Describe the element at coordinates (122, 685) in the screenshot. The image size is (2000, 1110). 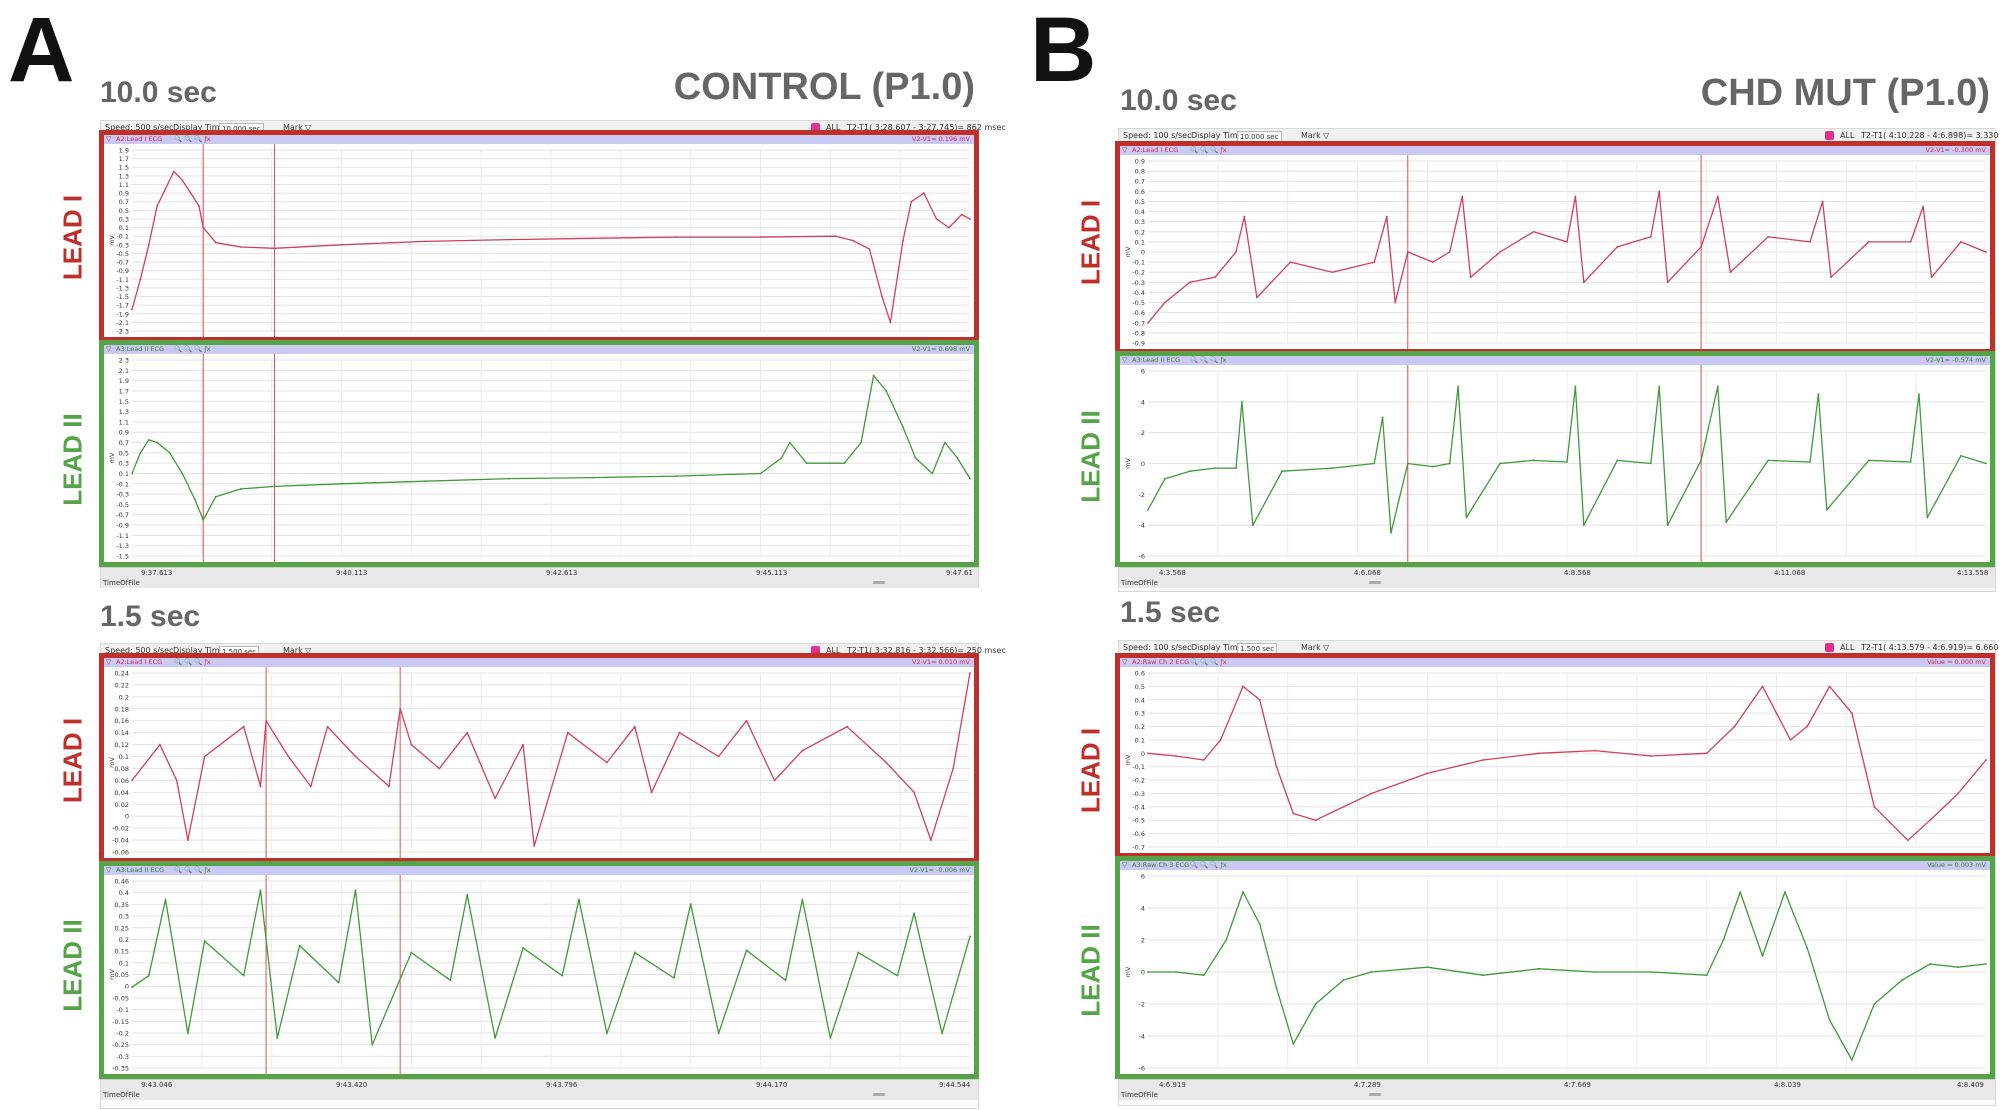
I see `y-tick-label: 0.22` at that location.